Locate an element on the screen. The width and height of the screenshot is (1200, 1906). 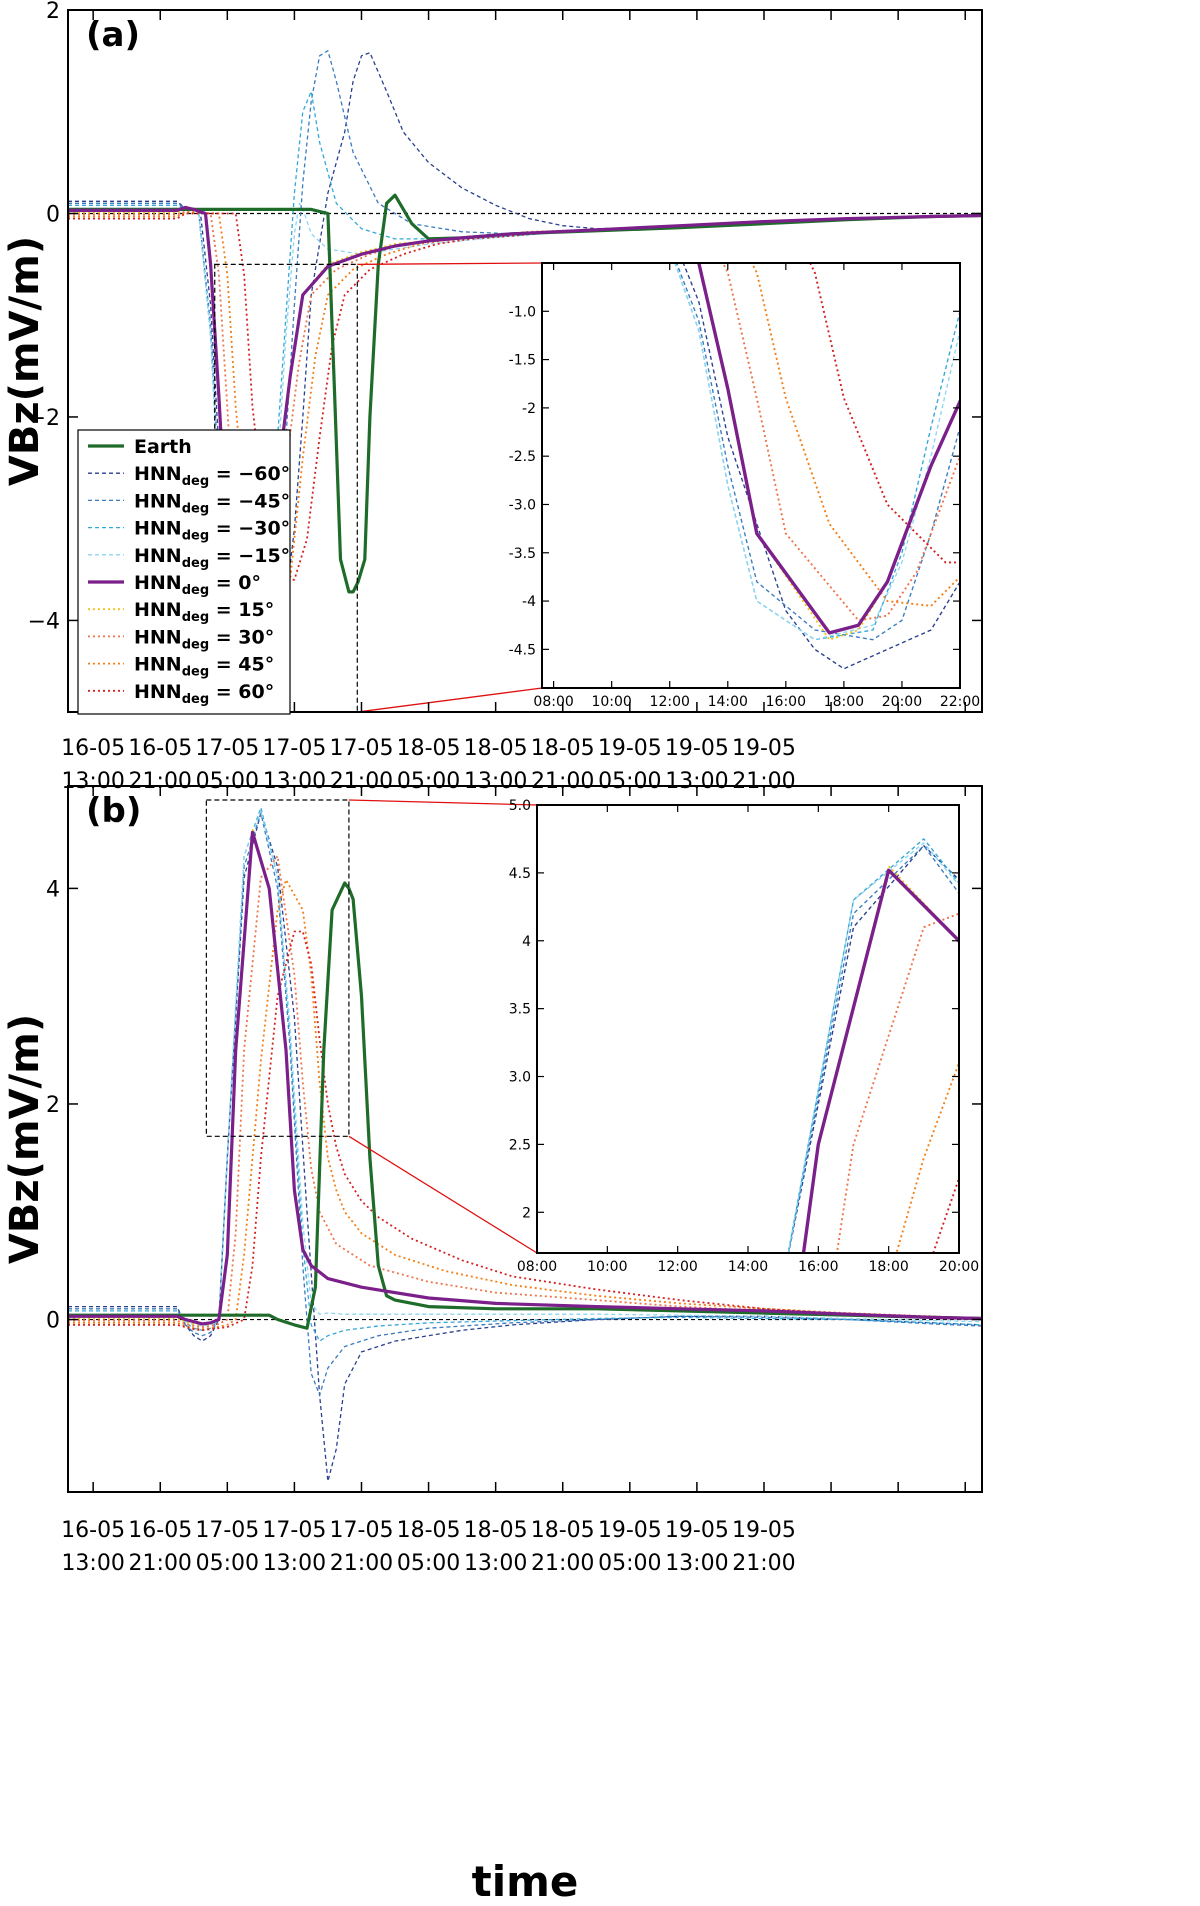
y-tick-label: 2 is located at coordinates (53, 1105).